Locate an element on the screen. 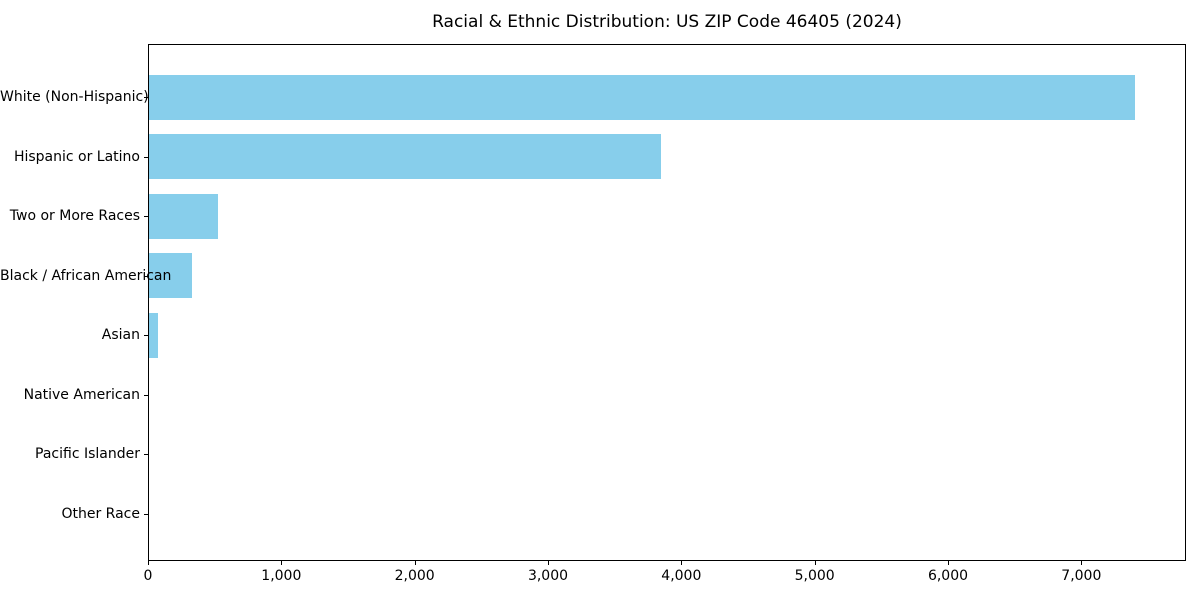  x-axis-tick-label: 0 is located at coordinates (148, 576).